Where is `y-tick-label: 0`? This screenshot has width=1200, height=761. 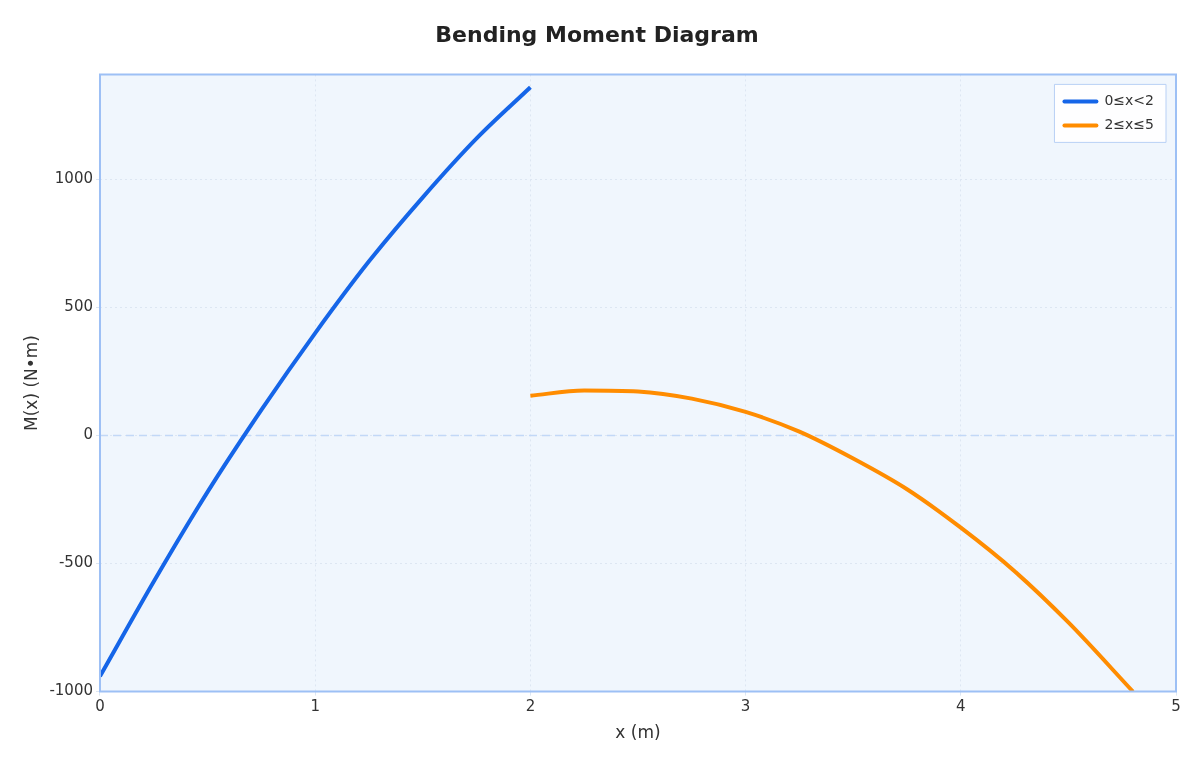
y-tick-label: 0 is located at coordinates (88, 434).